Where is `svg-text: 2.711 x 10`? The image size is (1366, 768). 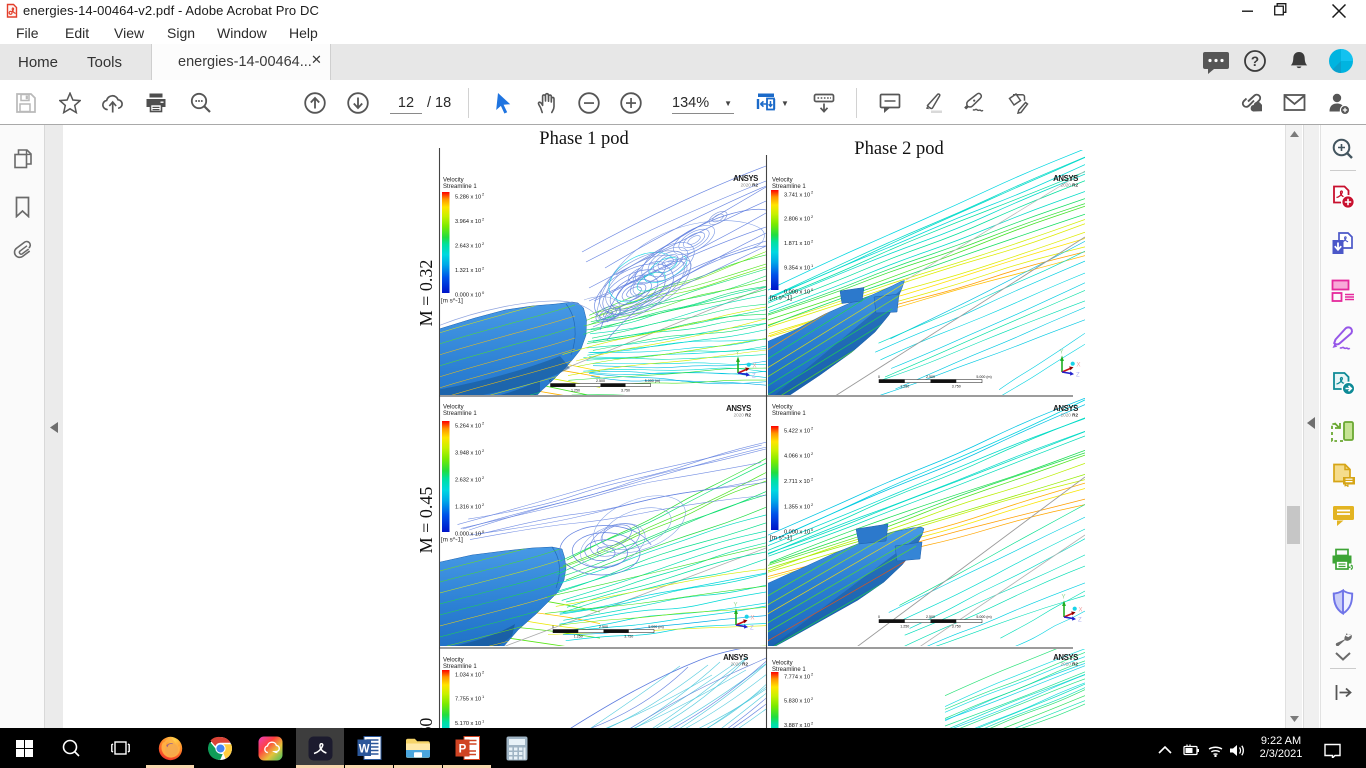
svg-text: 2.711 x 10 is located at coordinates (797, 482).